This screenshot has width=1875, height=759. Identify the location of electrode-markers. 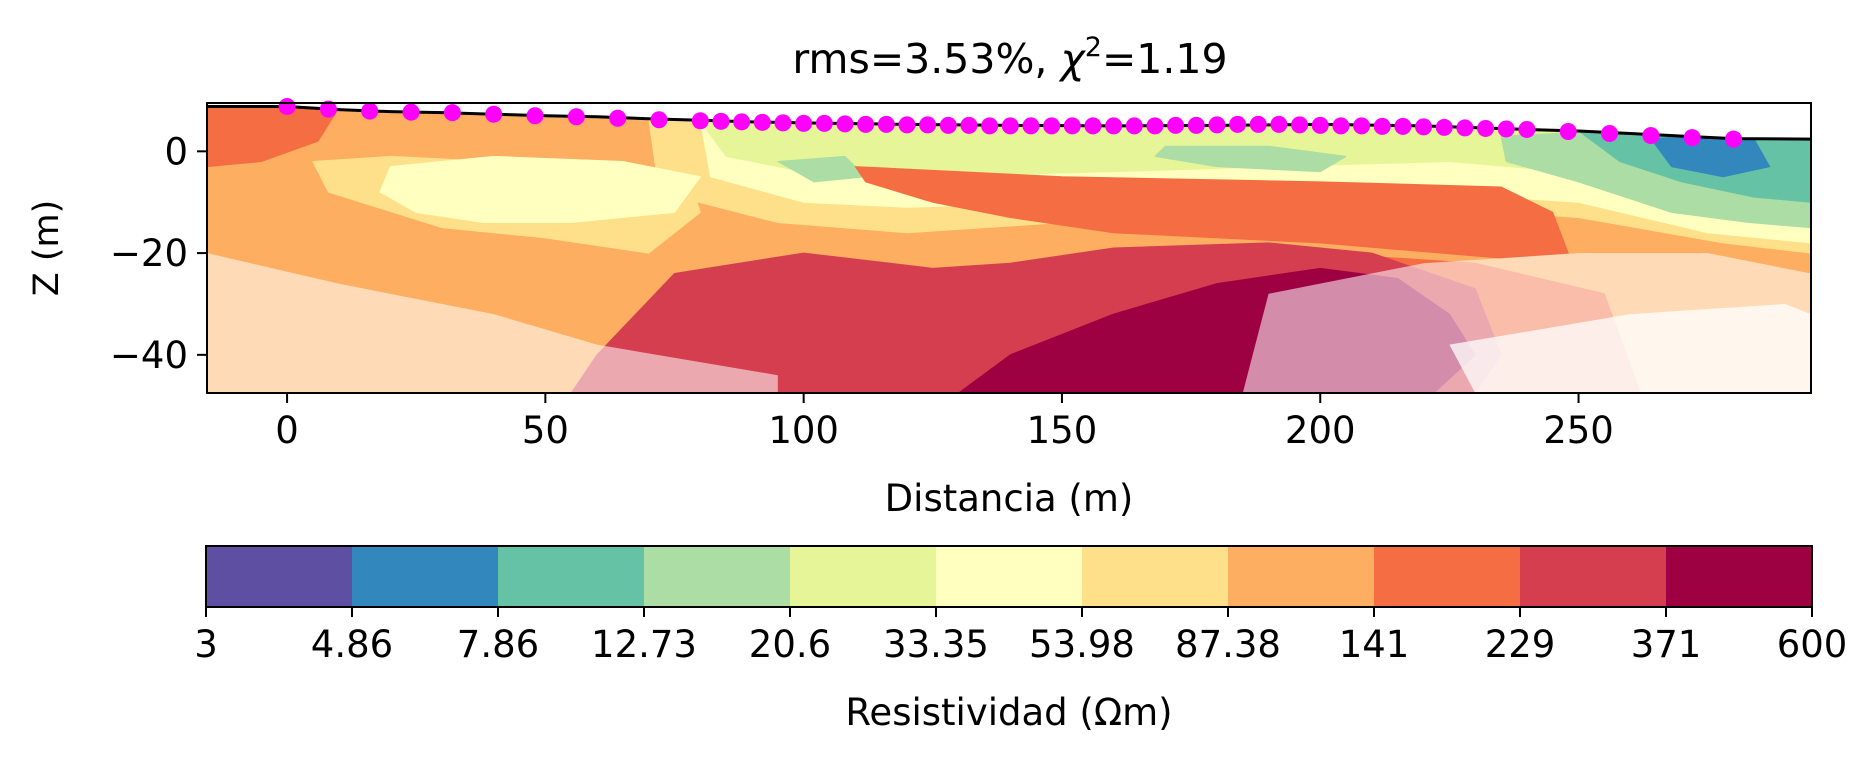
(1010, 123).